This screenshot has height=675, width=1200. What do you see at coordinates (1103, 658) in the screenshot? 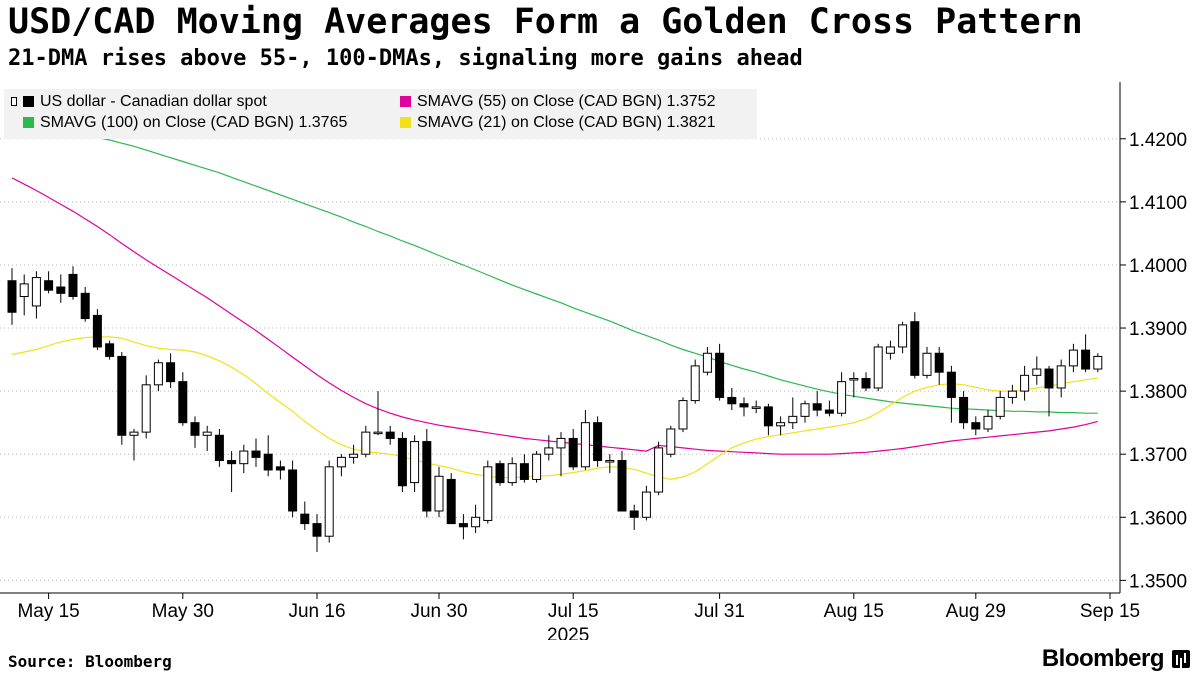
I see `bloomberg-logo: Bloomberg` at bounding box center [1103, 658].